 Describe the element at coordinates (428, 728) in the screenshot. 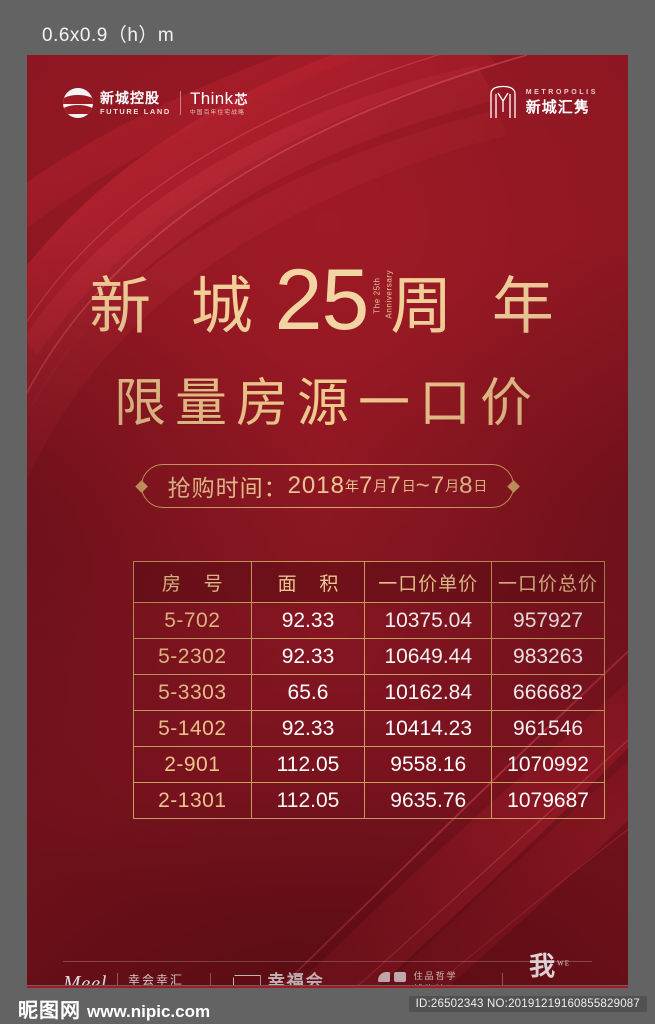

I see `cell-unit-price: 10414.23` at that location.